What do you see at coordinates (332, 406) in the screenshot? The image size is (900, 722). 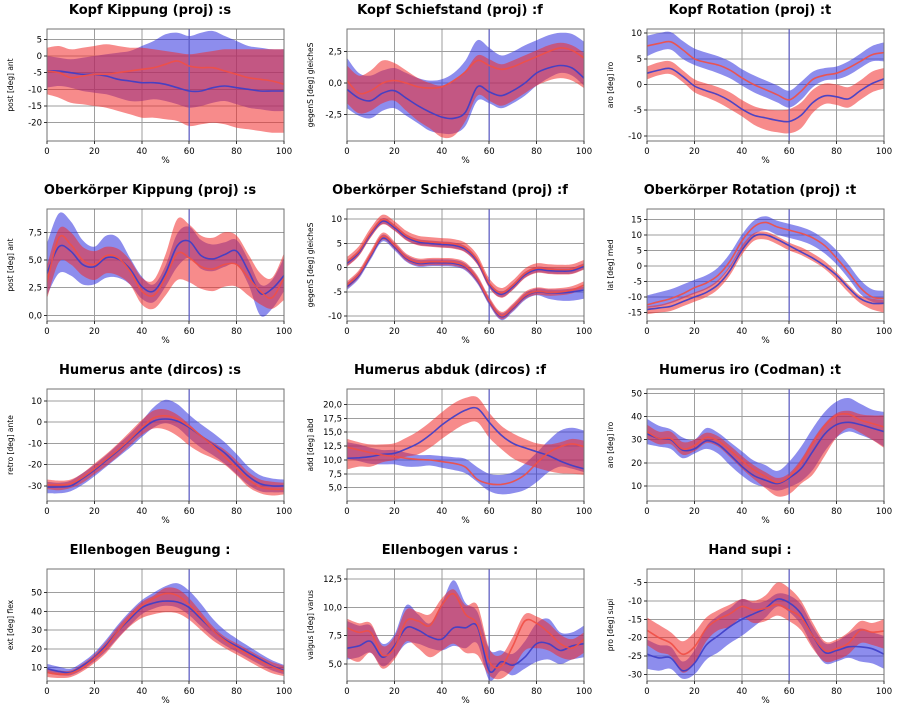 I see `y-tick-label: 20,0` at bounding box center [332, 406].